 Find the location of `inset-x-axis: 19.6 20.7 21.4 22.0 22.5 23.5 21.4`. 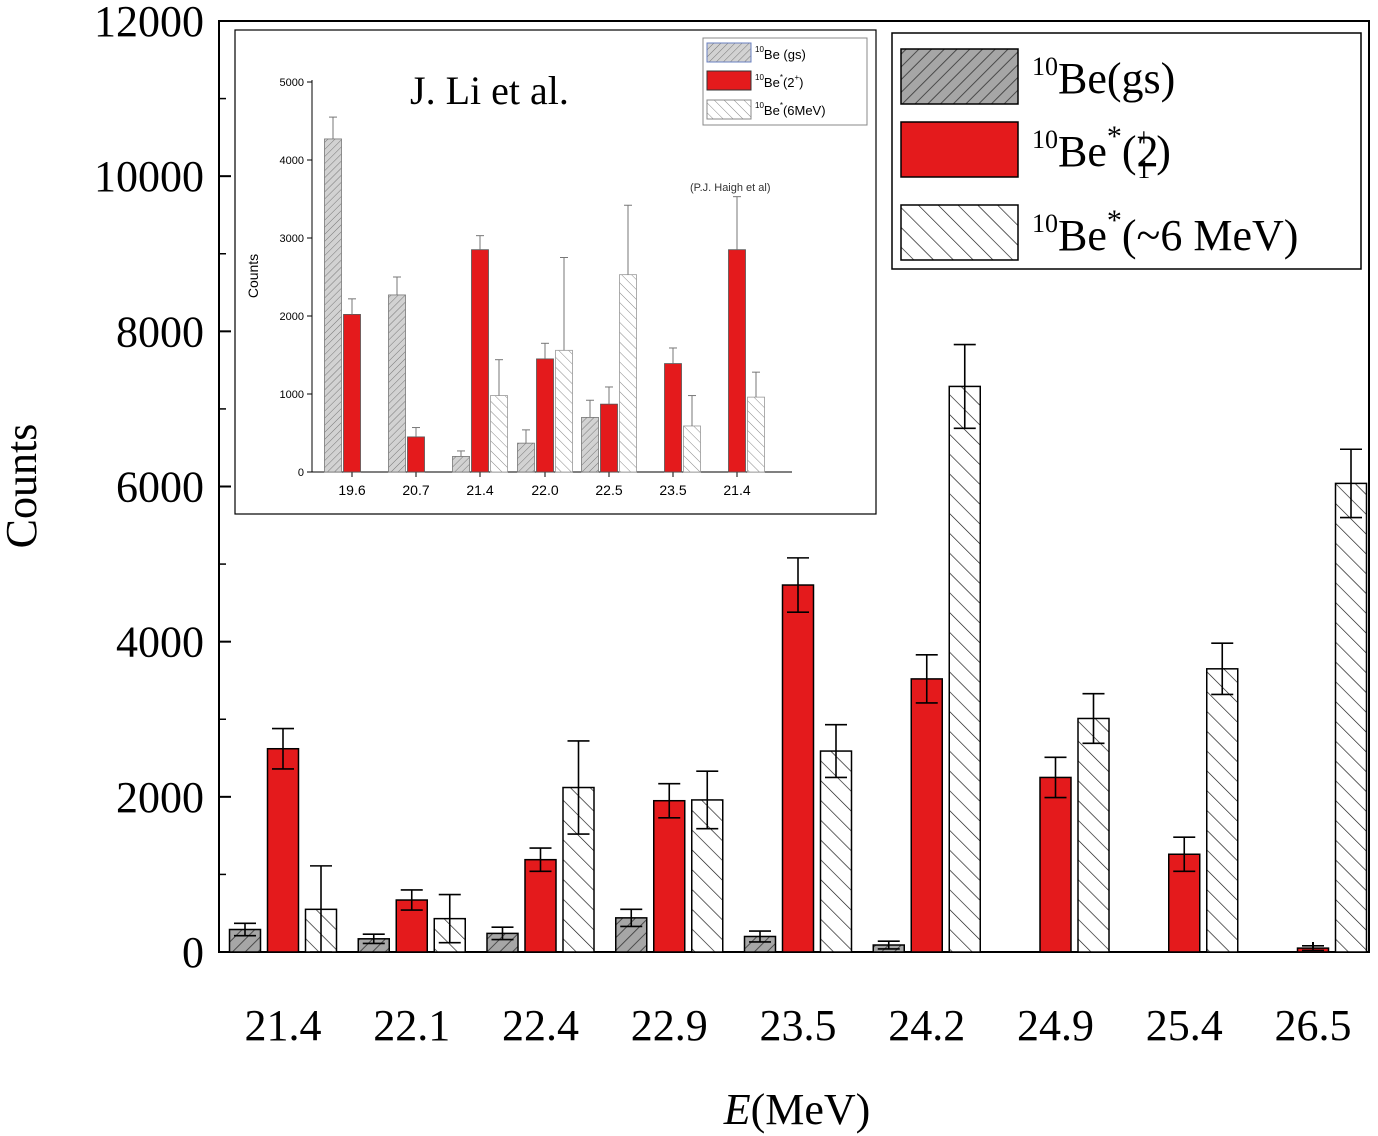

inset-x-axis: 19.6 20.7 21.4 22.0 22.5 23.5 21.4 is located at coordinates (544, 485).